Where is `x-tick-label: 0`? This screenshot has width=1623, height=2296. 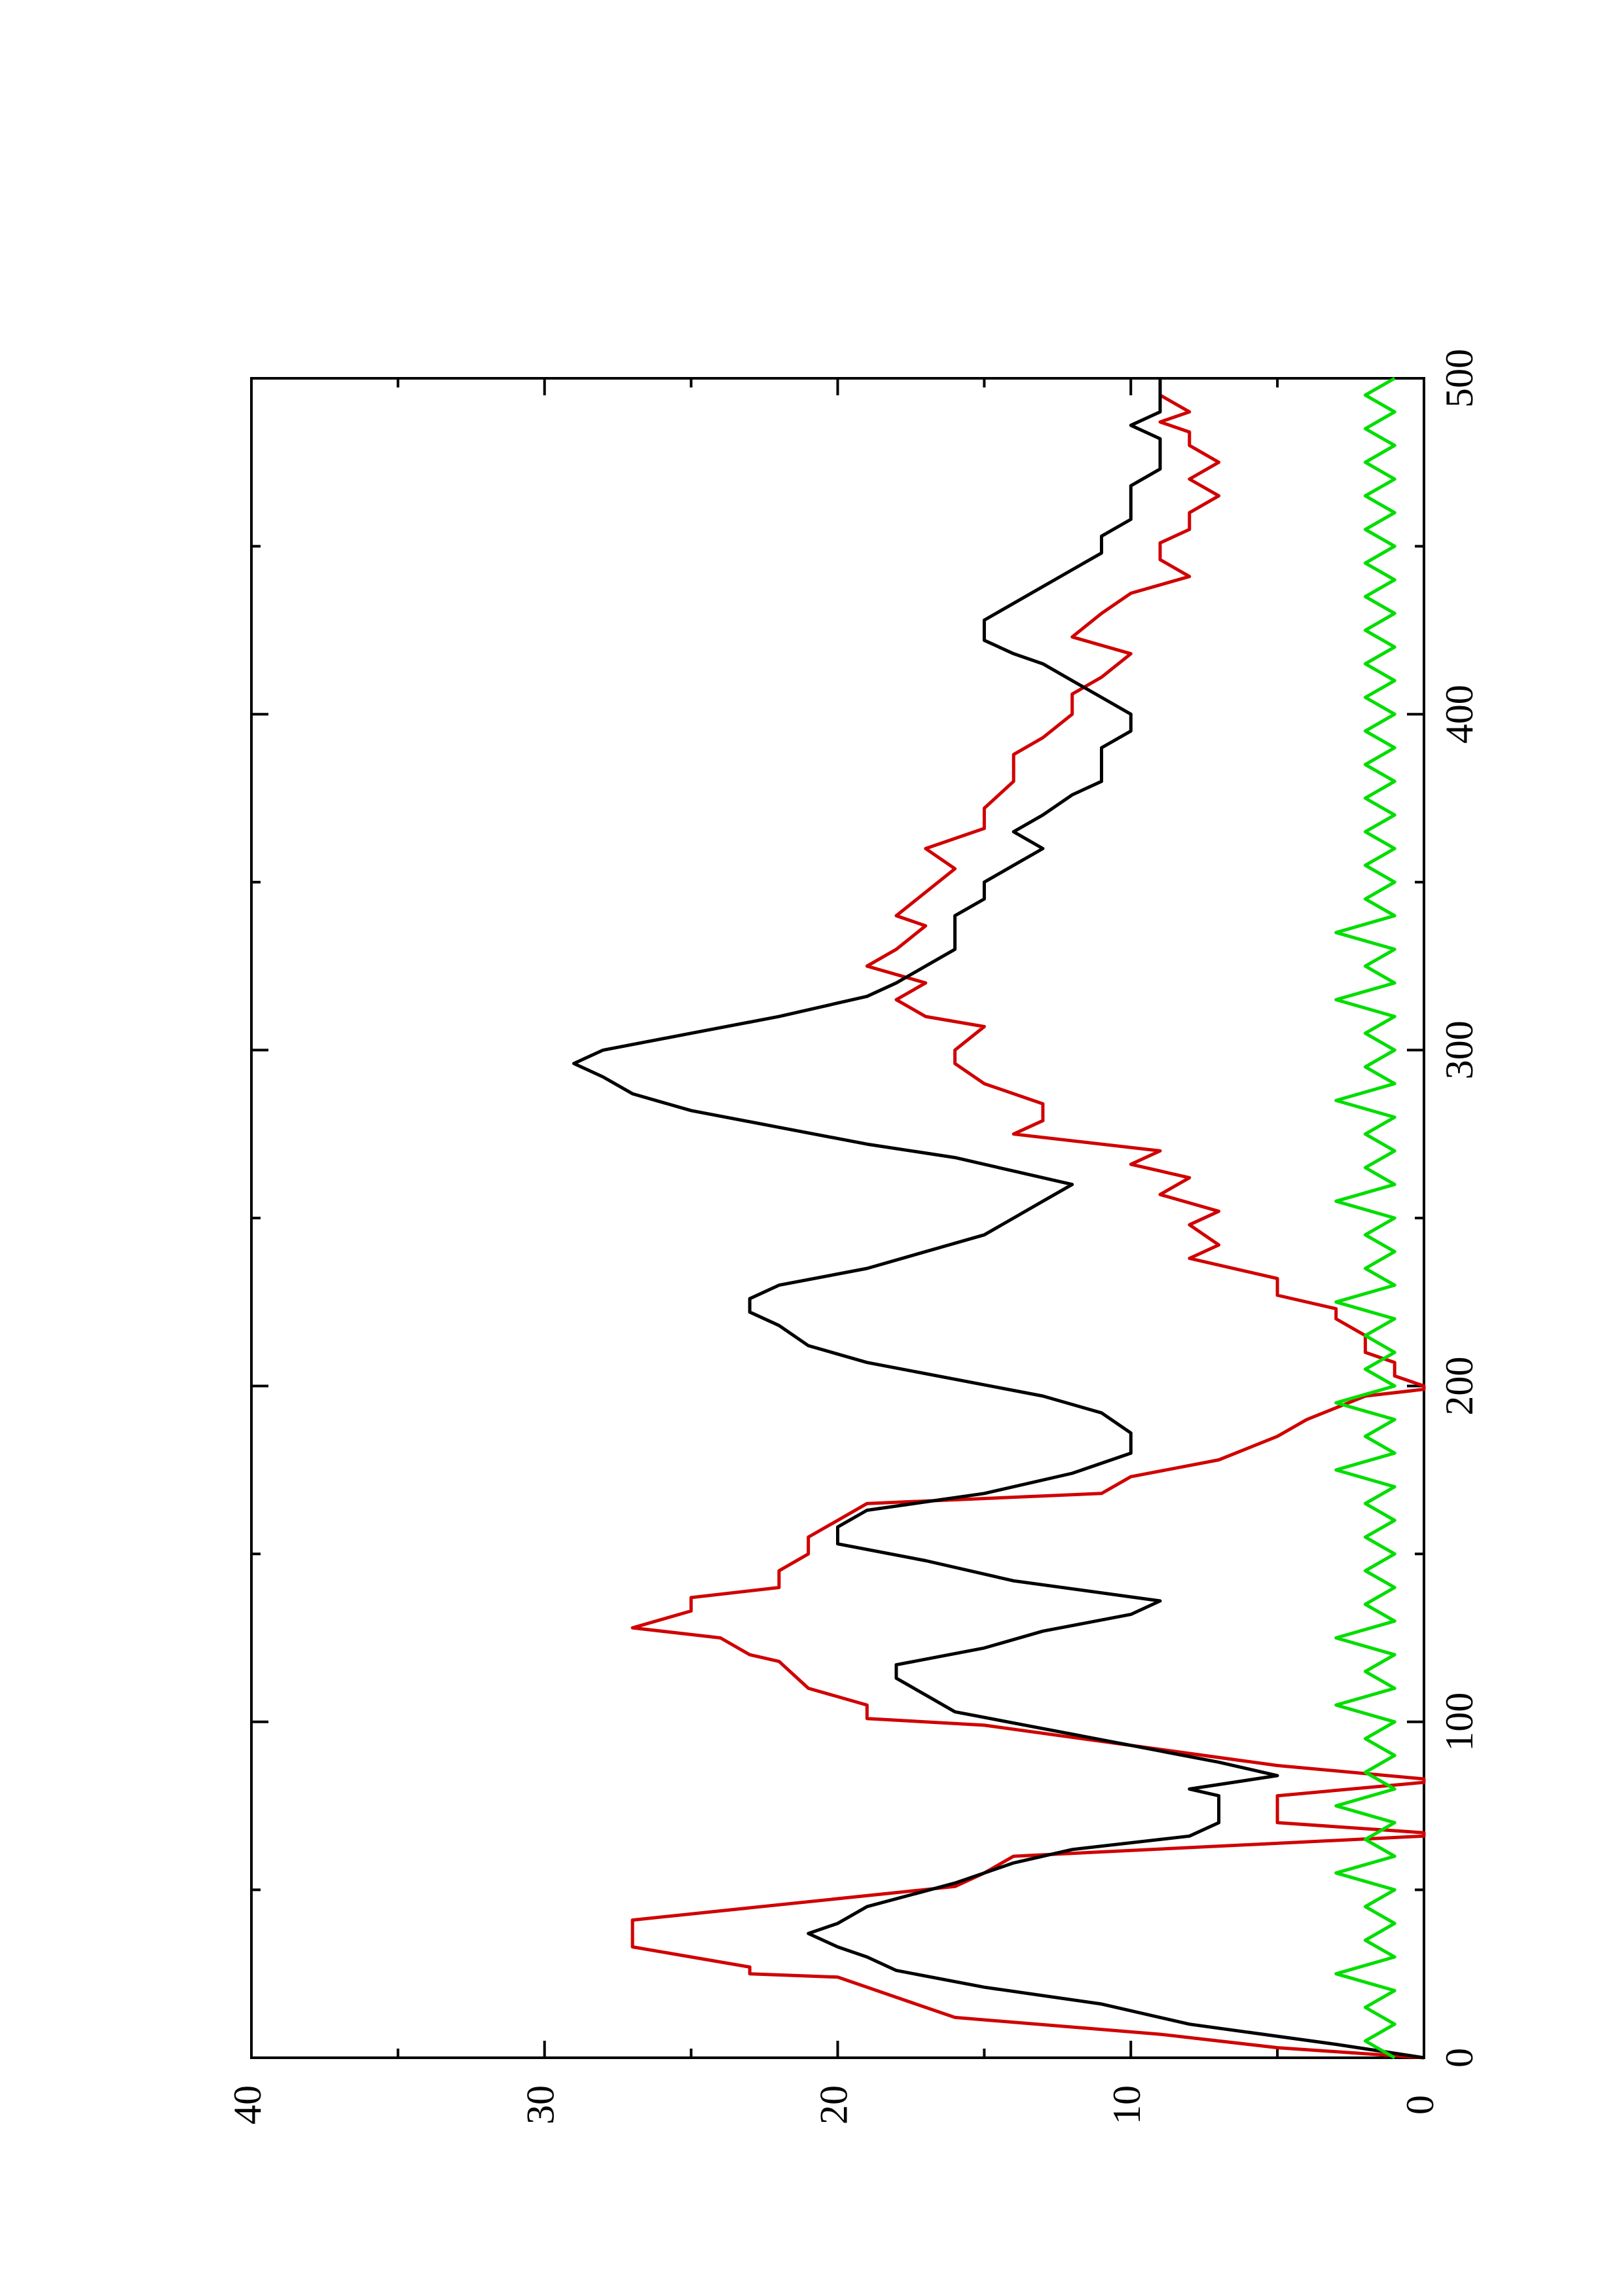 x-tick-label: 0 is located at coordinates (1459, 2058).